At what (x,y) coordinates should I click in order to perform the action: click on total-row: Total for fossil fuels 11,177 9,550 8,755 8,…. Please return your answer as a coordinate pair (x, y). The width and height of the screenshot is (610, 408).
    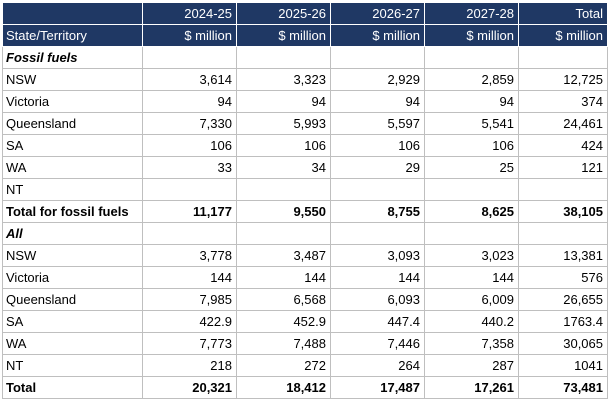
    Looking at the image, I should click on (305, 211).